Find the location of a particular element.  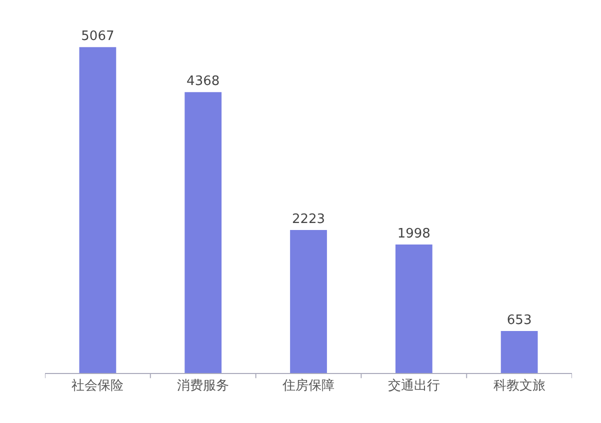

data-label: 653 is located at coordinates (519, 320).